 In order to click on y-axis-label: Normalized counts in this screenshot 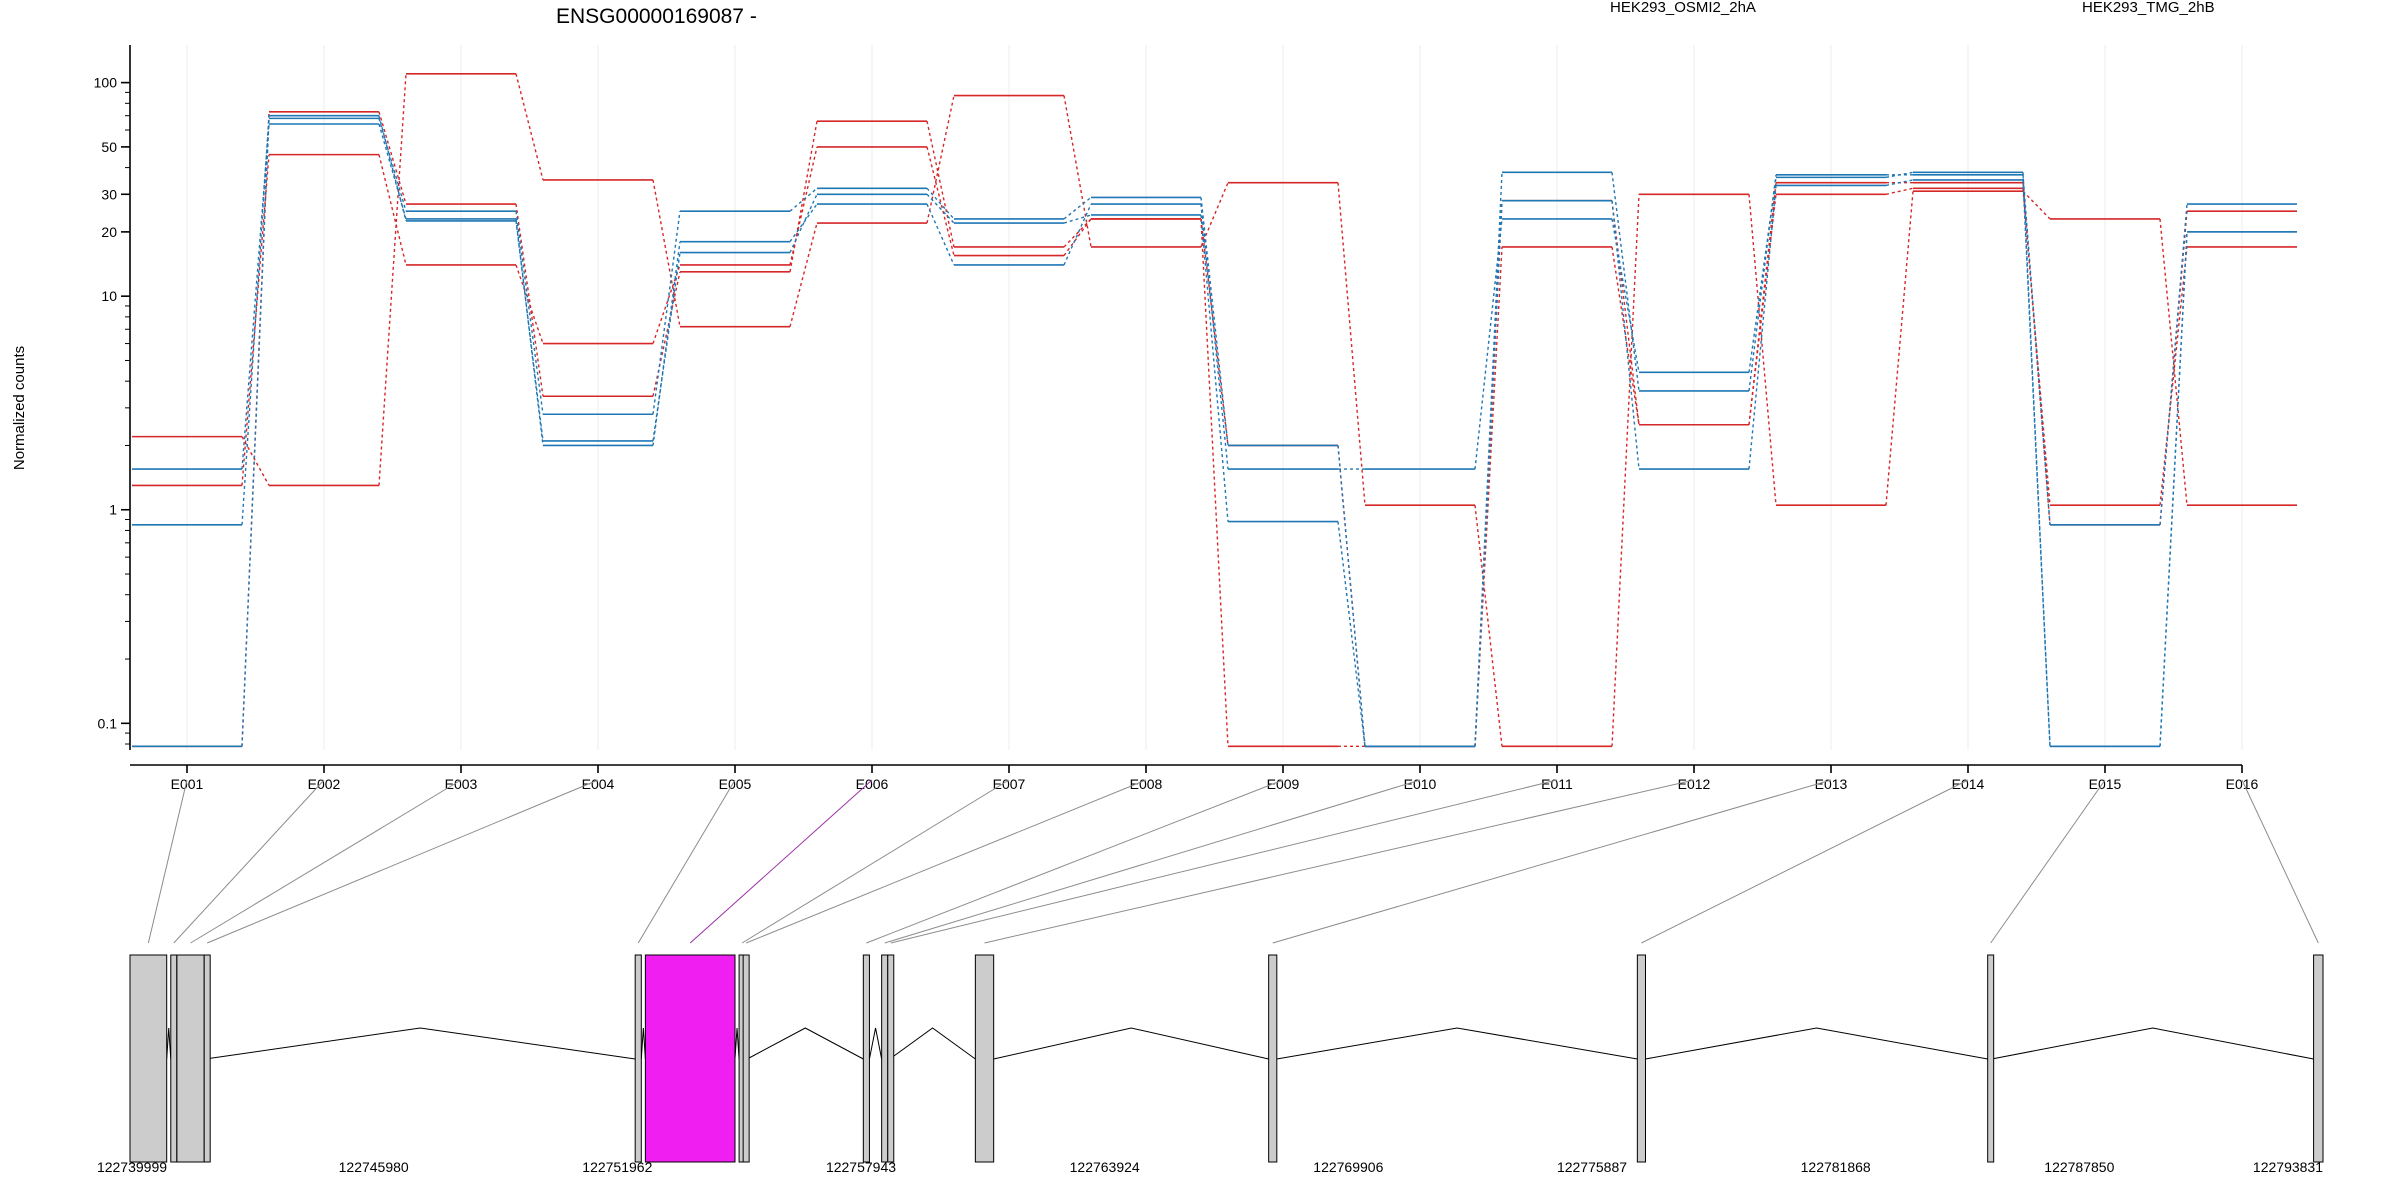, I will do `click(19, 408)`.